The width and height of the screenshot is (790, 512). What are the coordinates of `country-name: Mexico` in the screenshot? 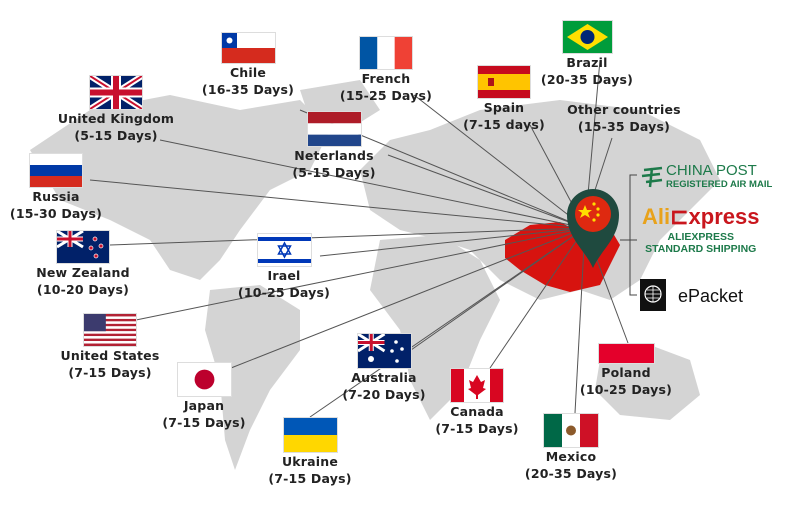 It's located at (571, 456).